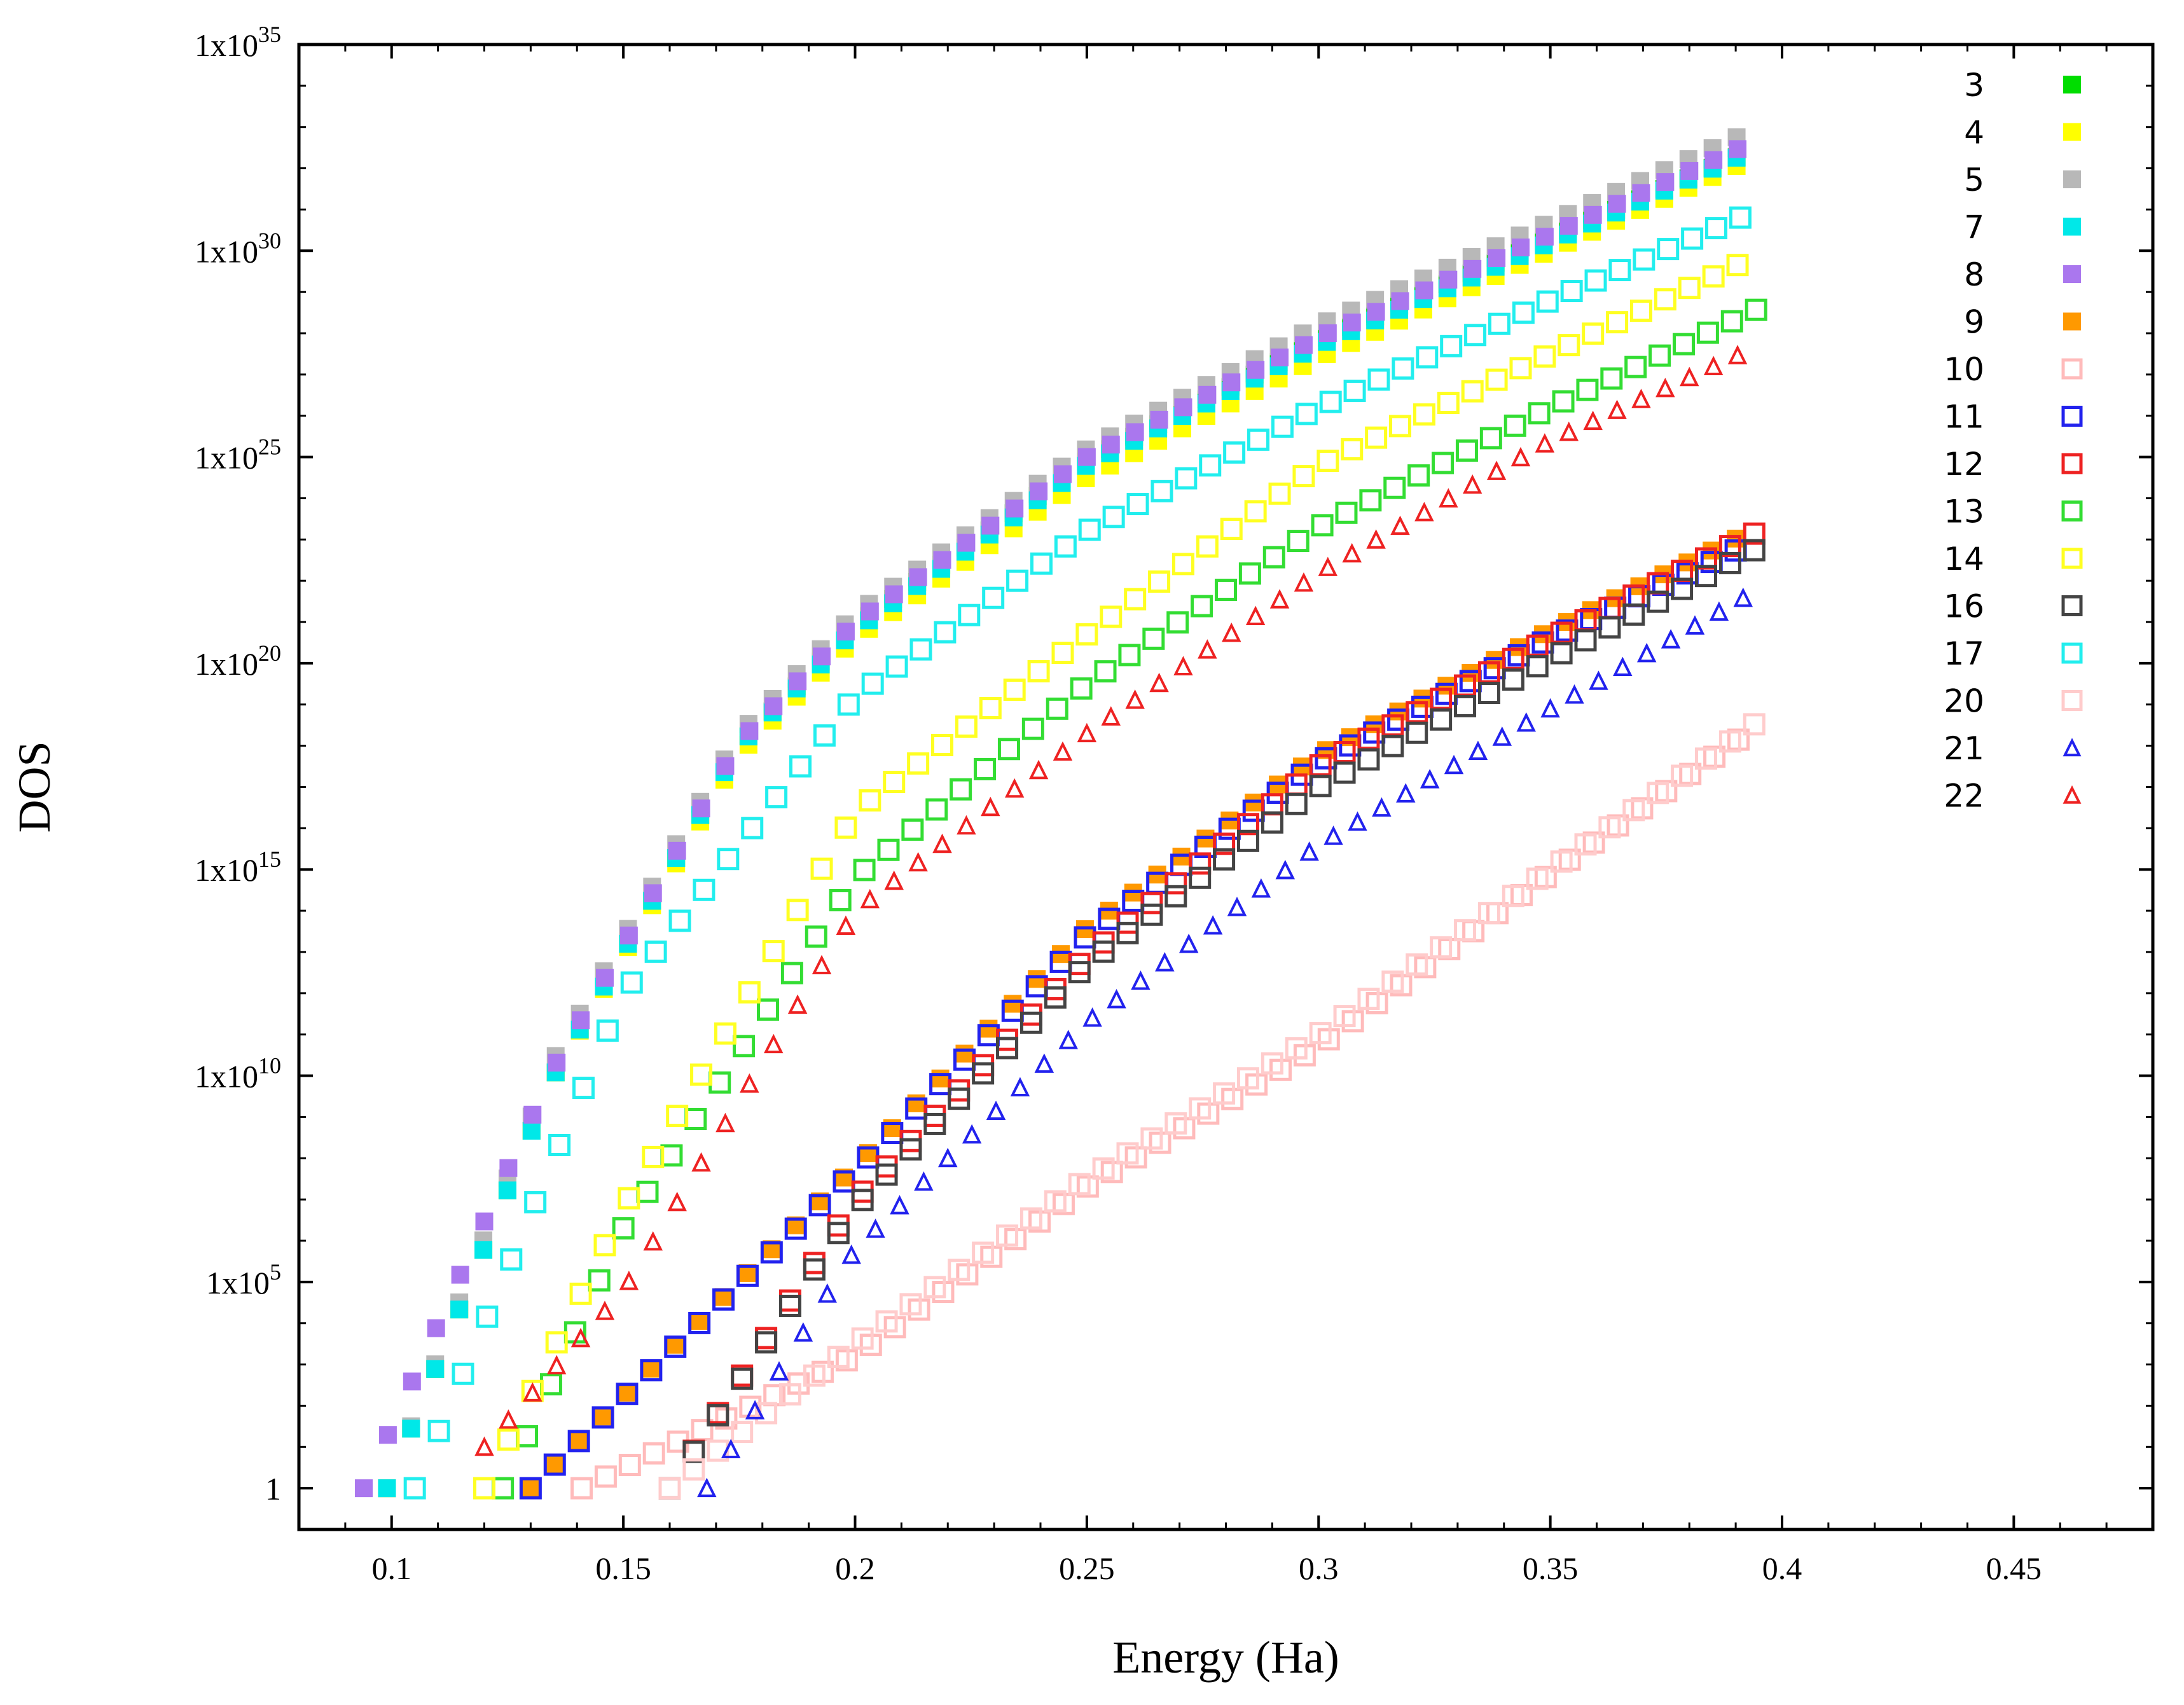 The width and height of the screenshot is (2184, 1705). Describe the element at coordinates (1964, 748) in the screenshot. I see `legend-label: 21` at that location.